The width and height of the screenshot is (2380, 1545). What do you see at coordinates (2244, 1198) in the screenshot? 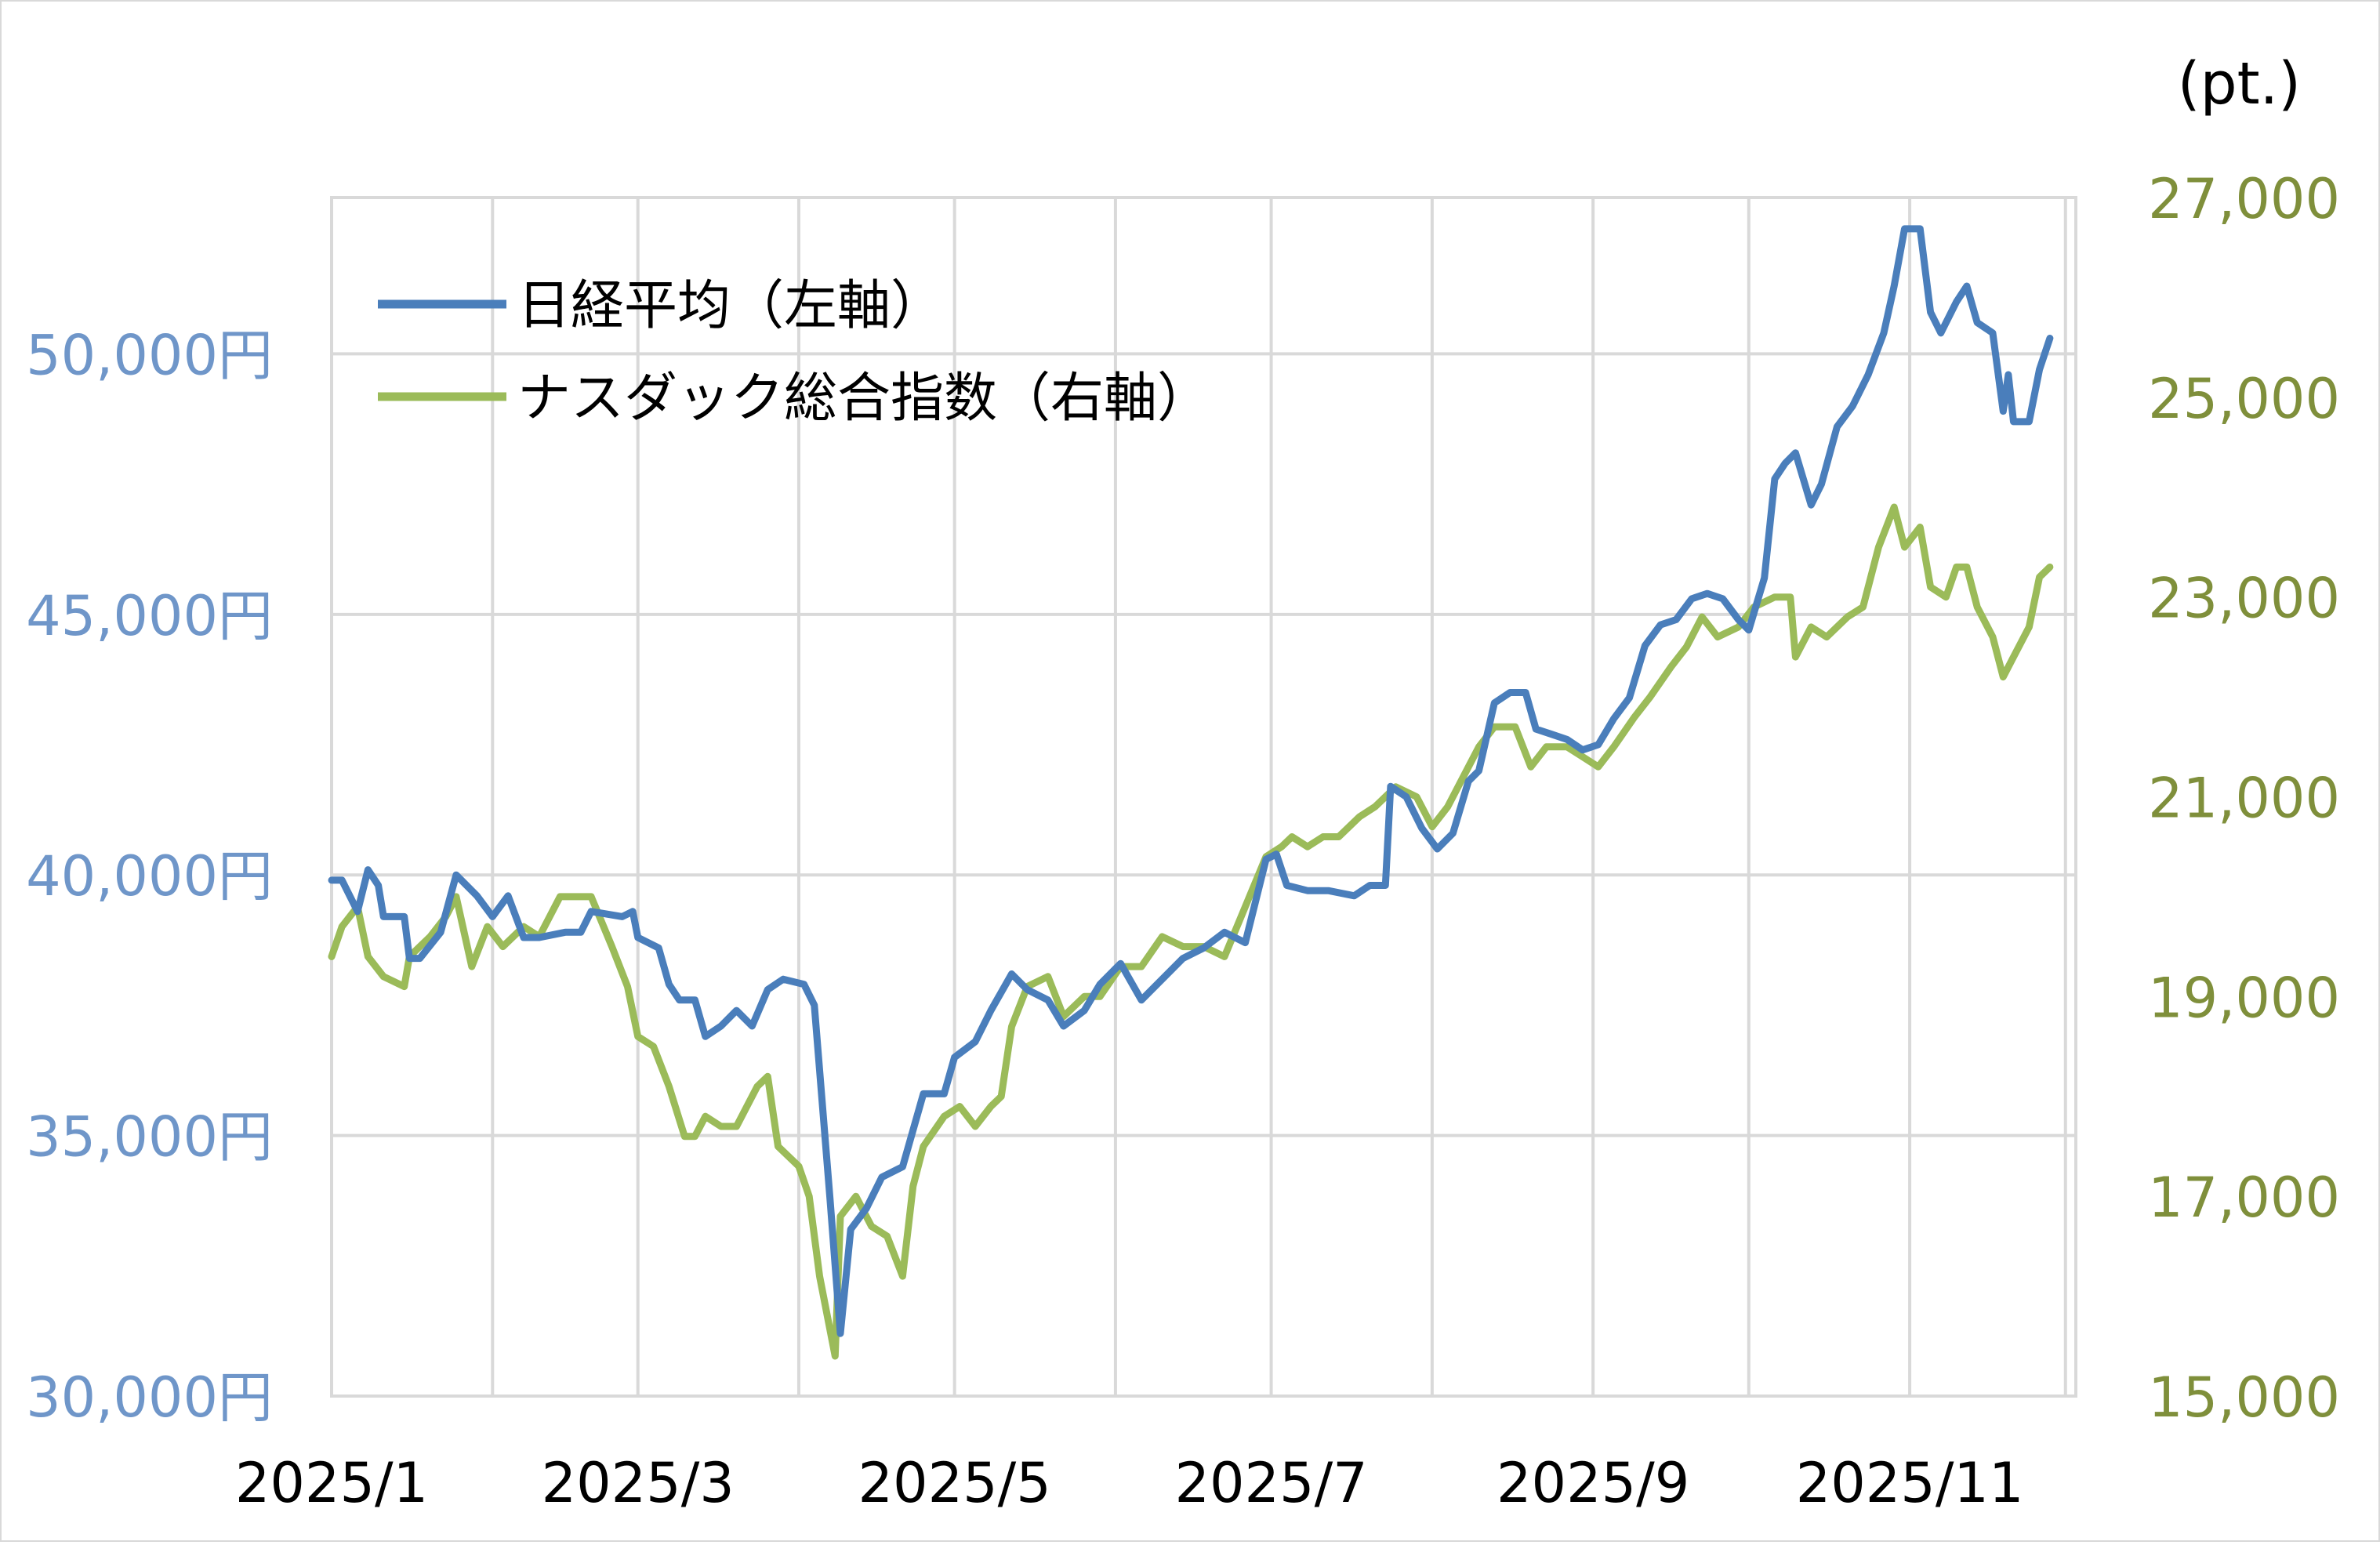
I see `right-tick-label: 17,000` at bounding box center [2244, 1198].